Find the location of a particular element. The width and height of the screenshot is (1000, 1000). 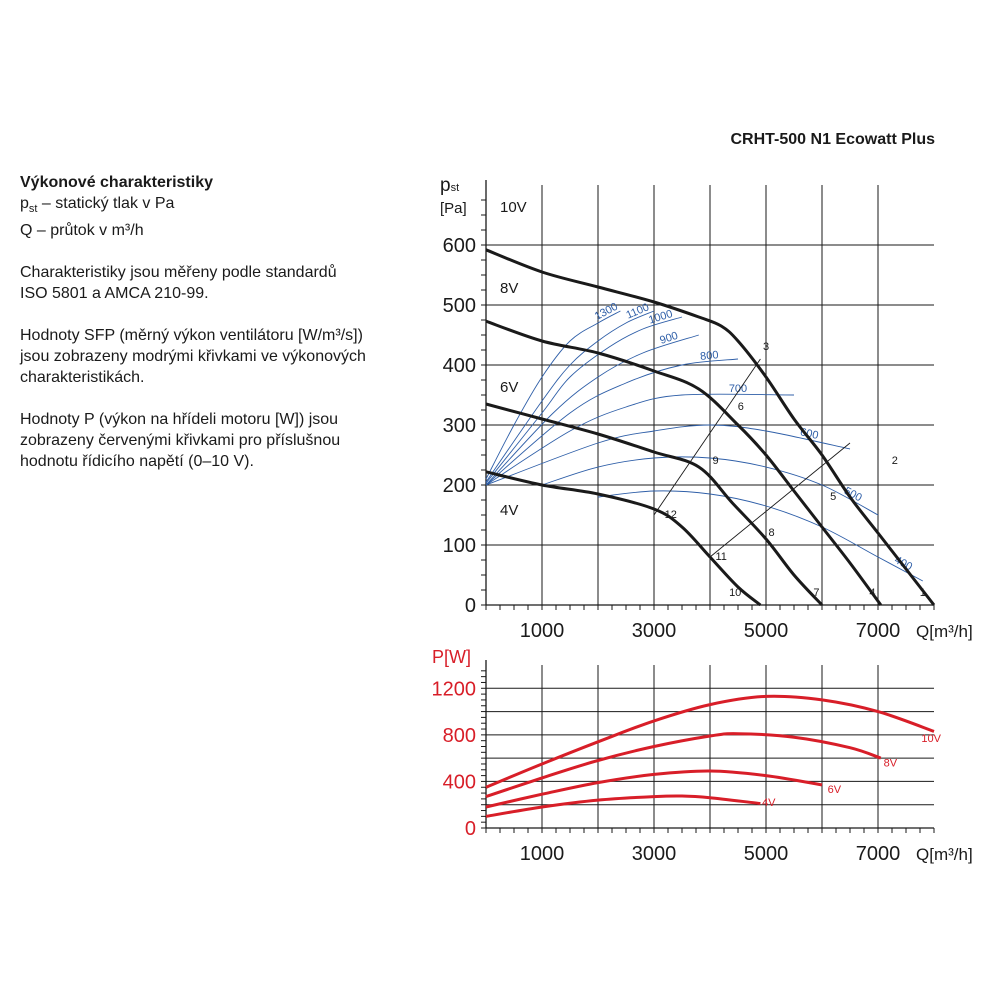

pressure-curve-label: 4V is located at coordinates (509, 510).